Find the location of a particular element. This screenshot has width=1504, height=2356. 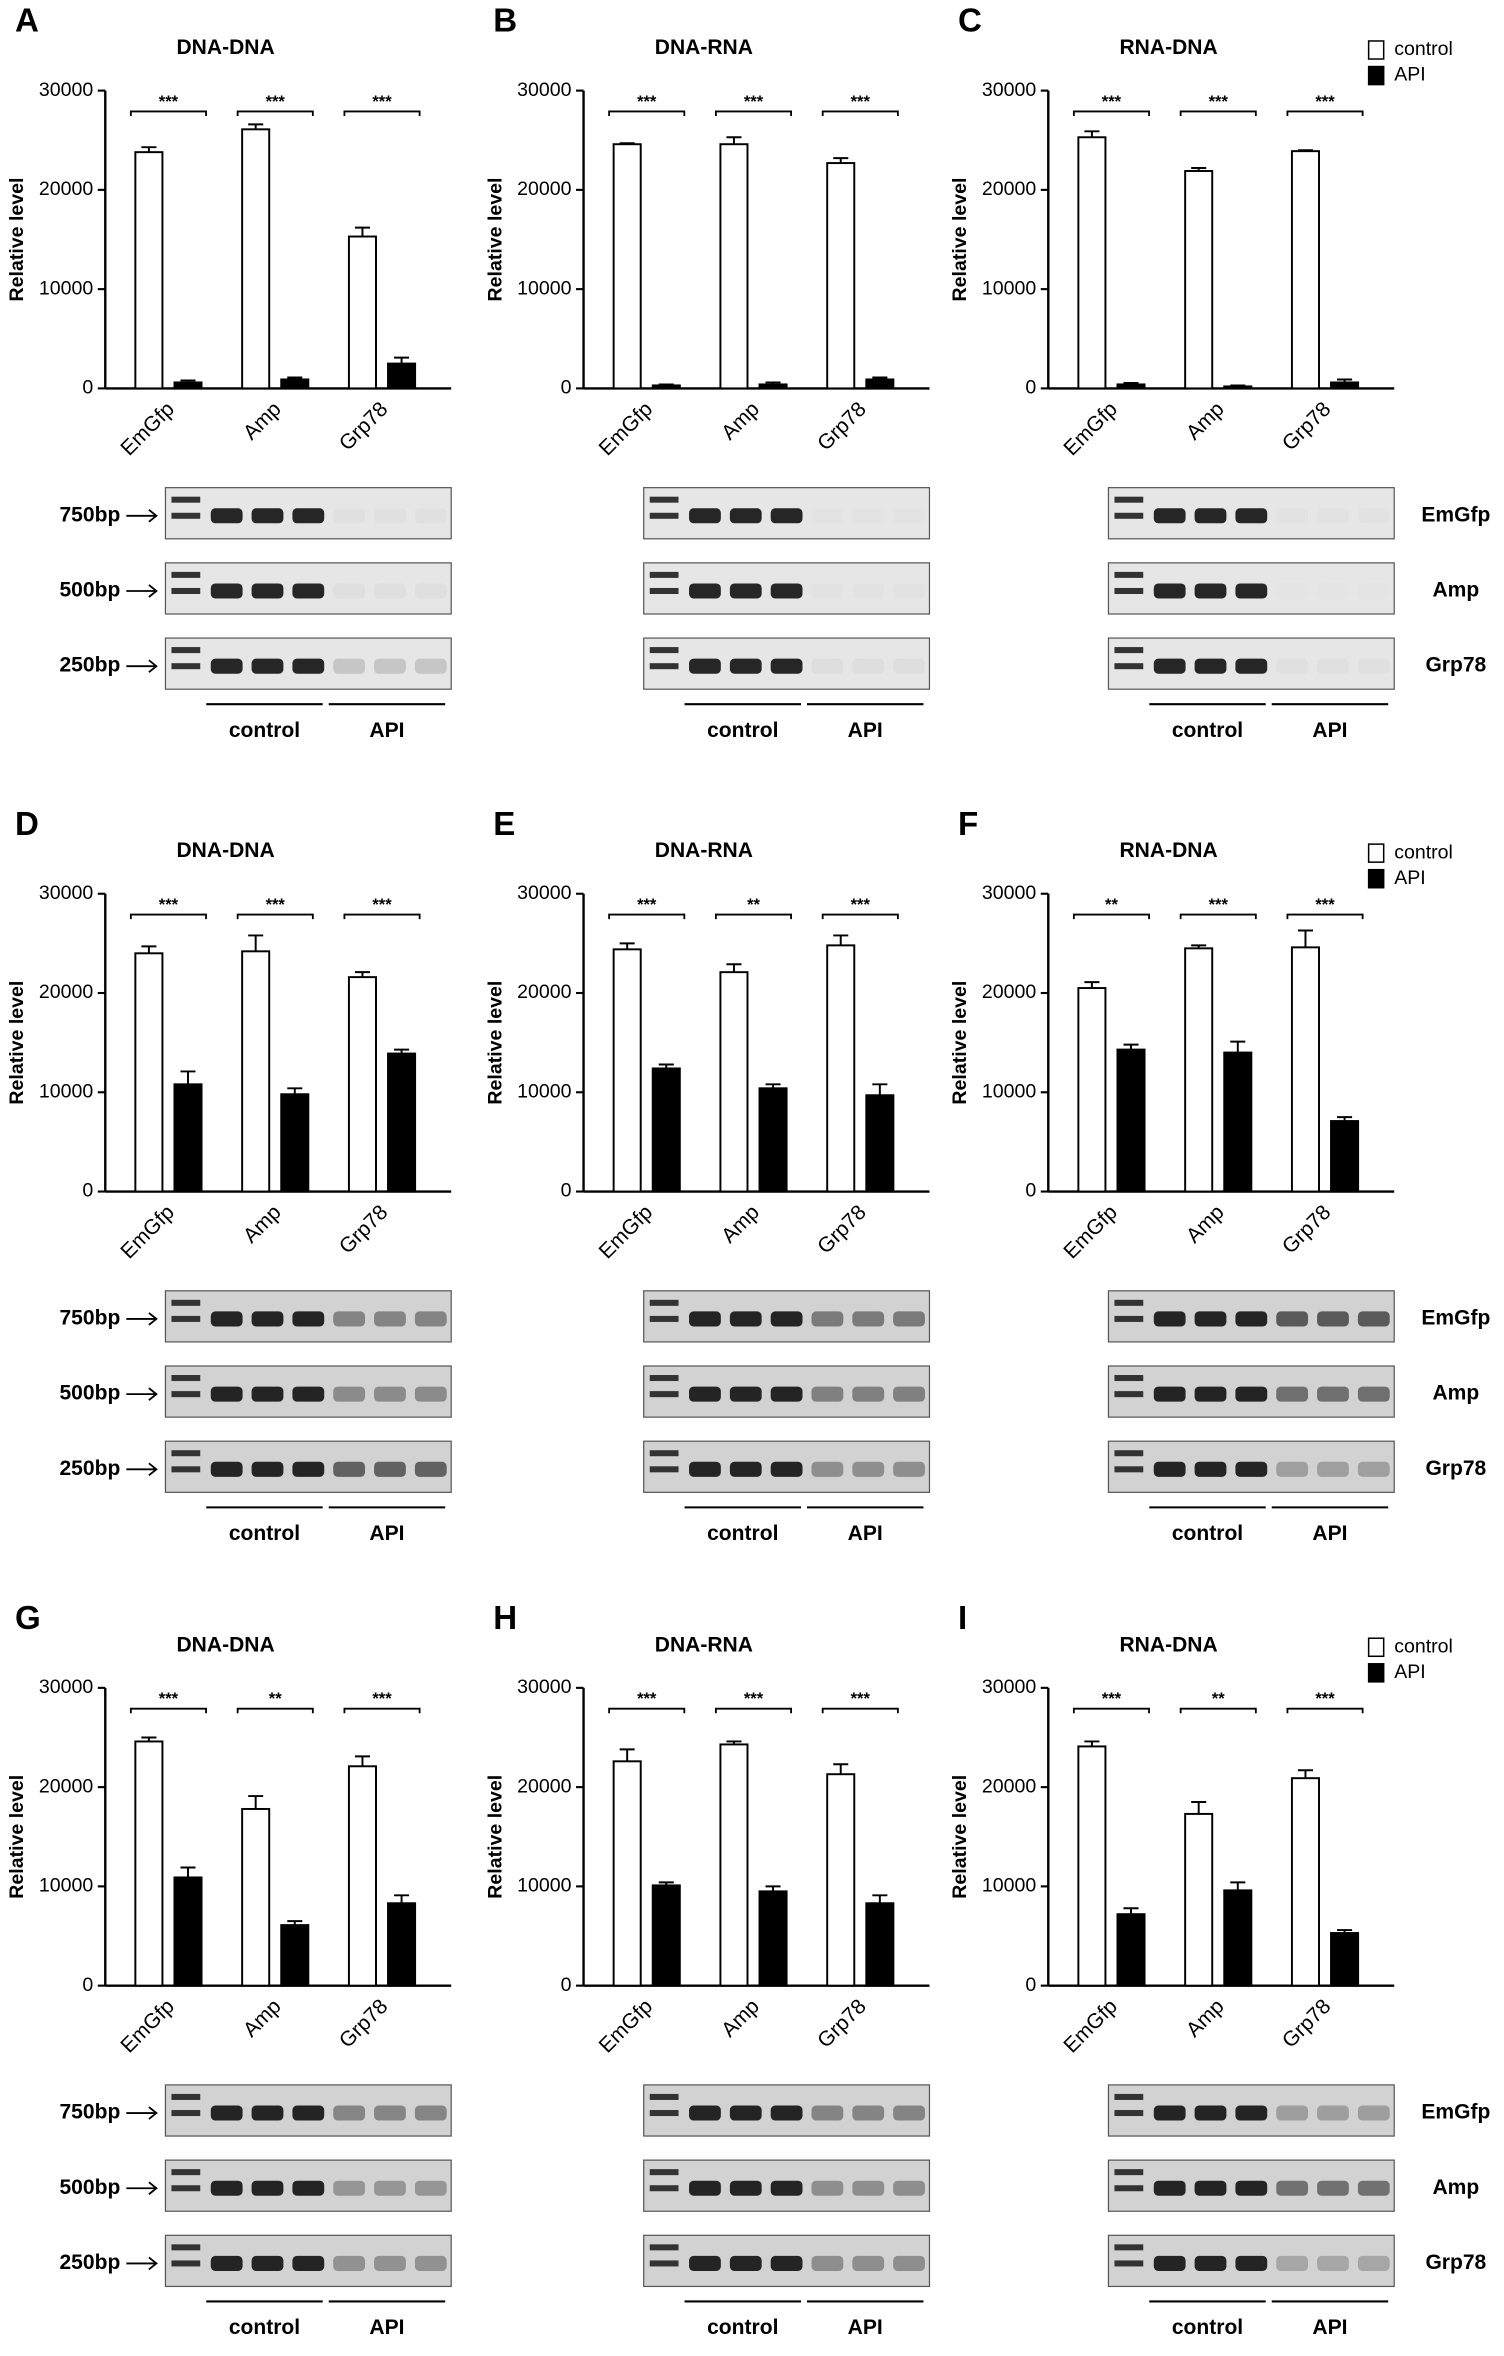

legend-label: API is located at coordinates (1410, 75).